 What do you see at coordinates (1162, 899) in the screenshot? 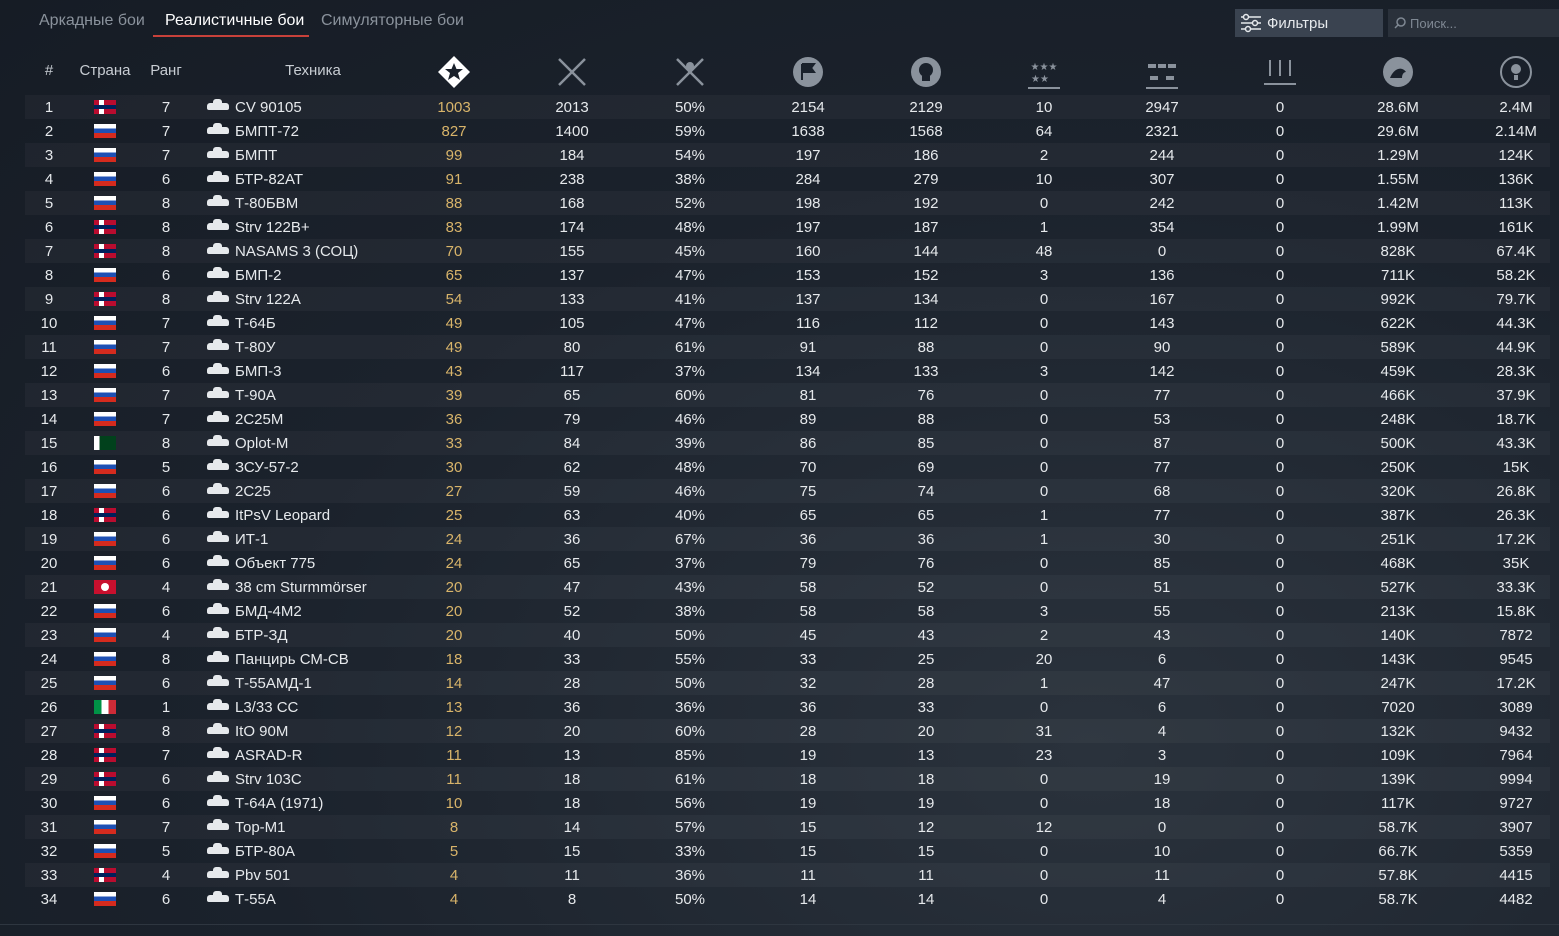
I see `stat-value: 4` at bounding box center [1162, 899].